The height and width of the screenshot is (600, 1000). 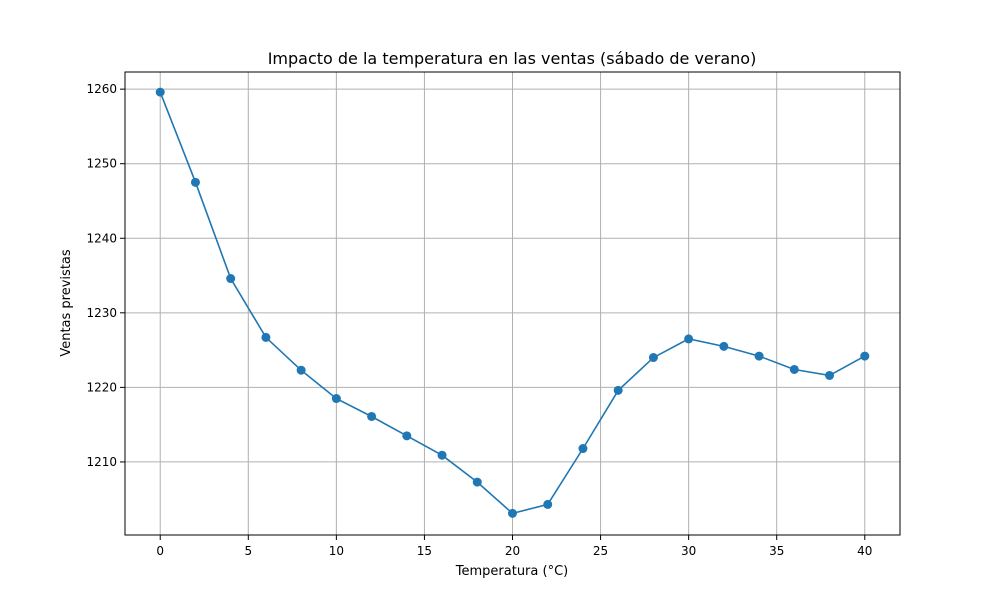 What do you see at coordinates (101, 164) in the screenshot?
I see `y-tick-label: 1250` at bounding box center [101, 164].